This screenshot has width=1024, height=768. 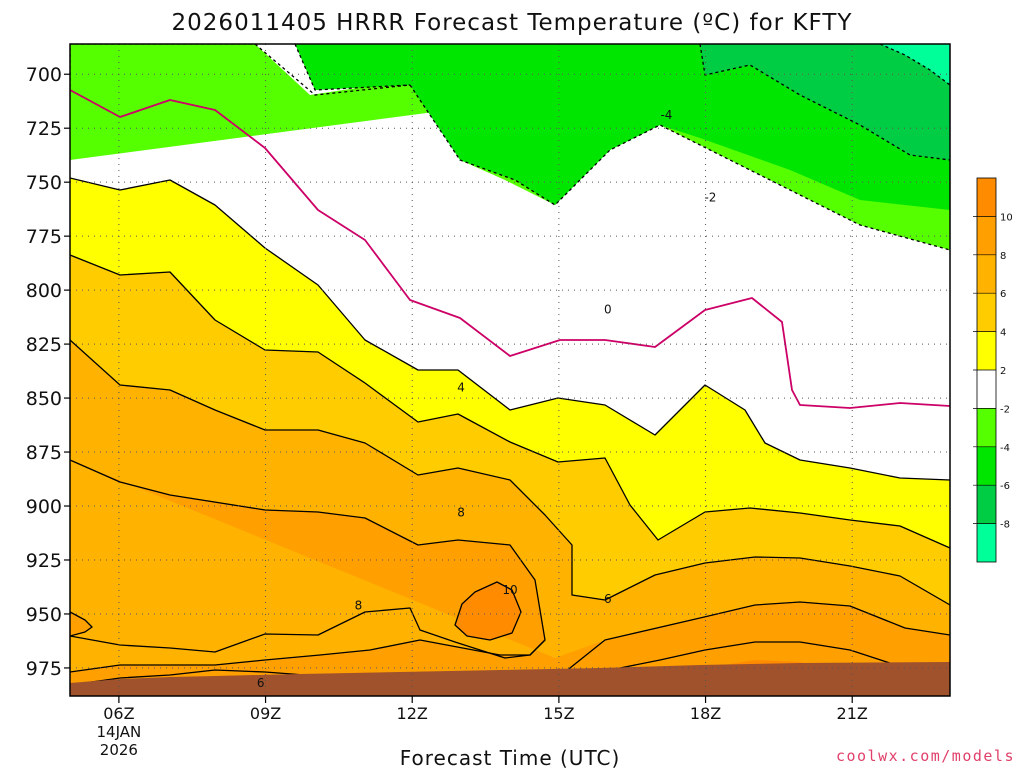 What do you see at coordinates (44, 561) in the screenshot?
I see `y-tick-label: 925` at bounding box center [44, 561].